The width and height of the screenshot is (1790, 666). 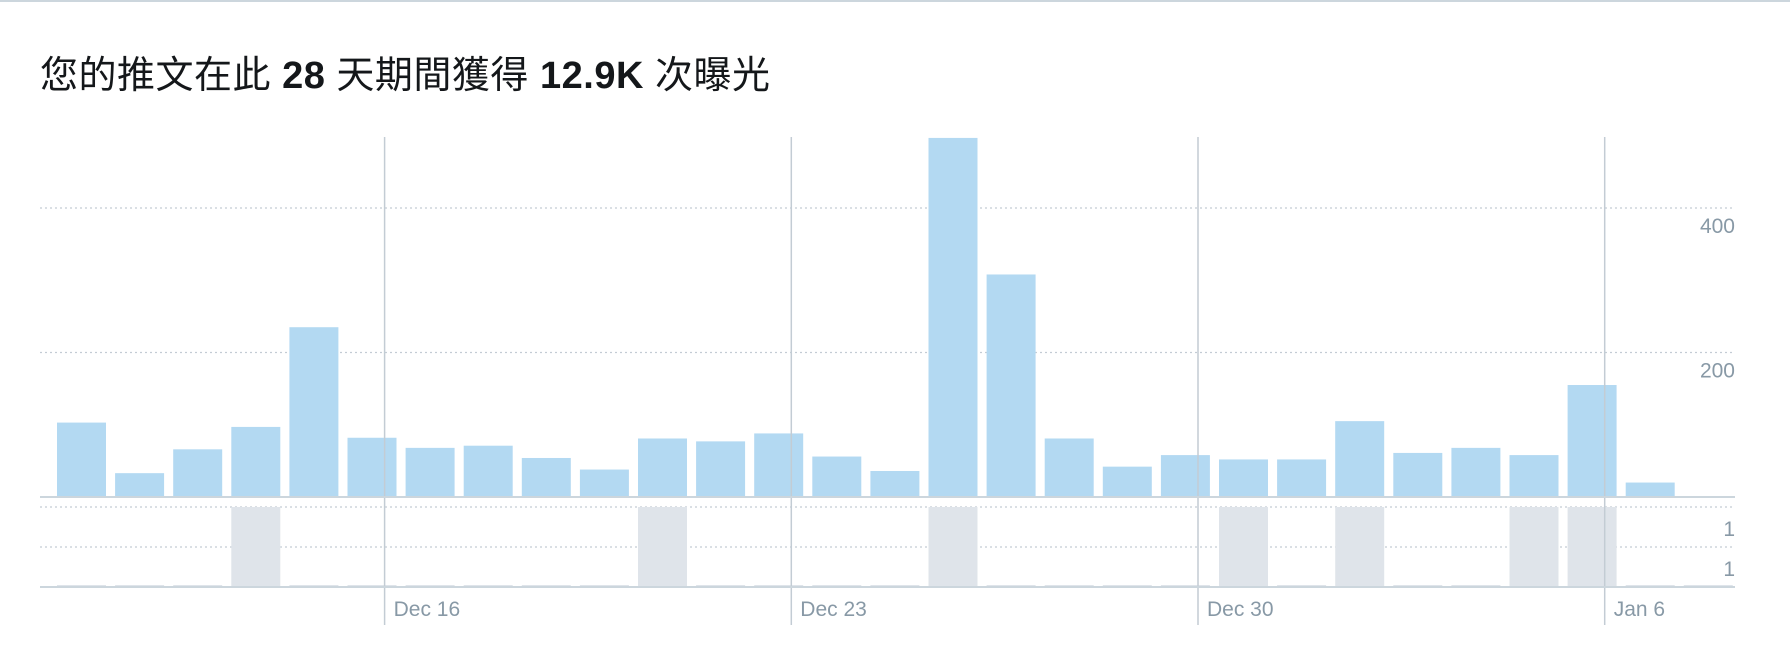 I want to click on title-prefix: 您的推文在此, so click(x=156, y=76).